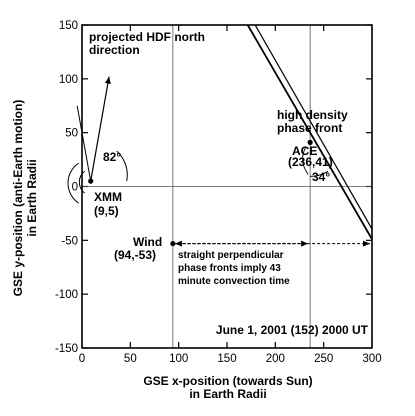 This screenshot has height=416, width=415. What do you see at coordinates (108, 197) in the screenshot?
I see `xmm-label: XMM` at bounding box center [108, 197].